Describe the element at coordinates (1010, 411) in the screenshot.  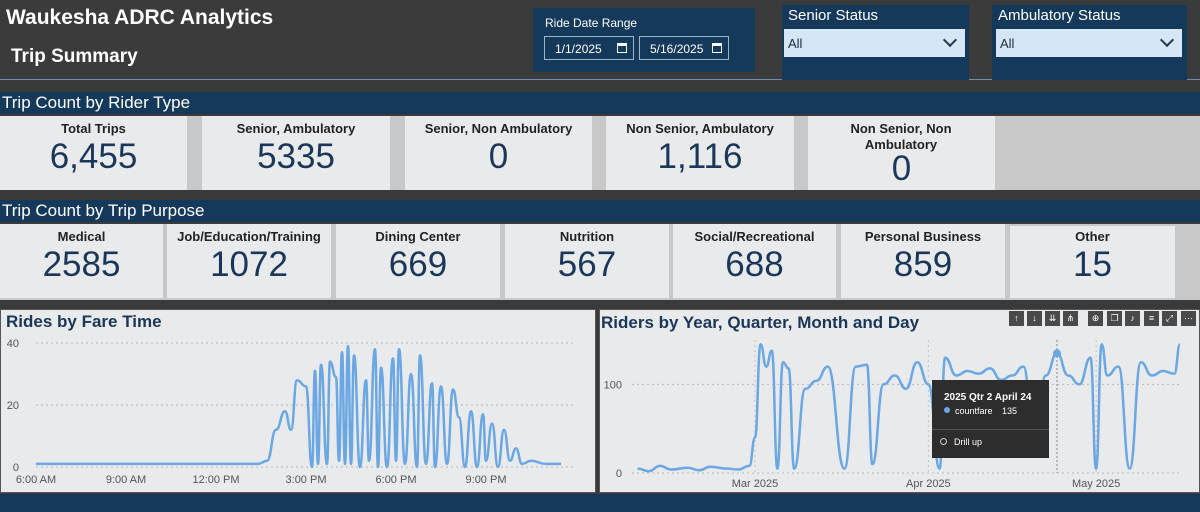
I see `tooltip-series-value: 135` at that location.